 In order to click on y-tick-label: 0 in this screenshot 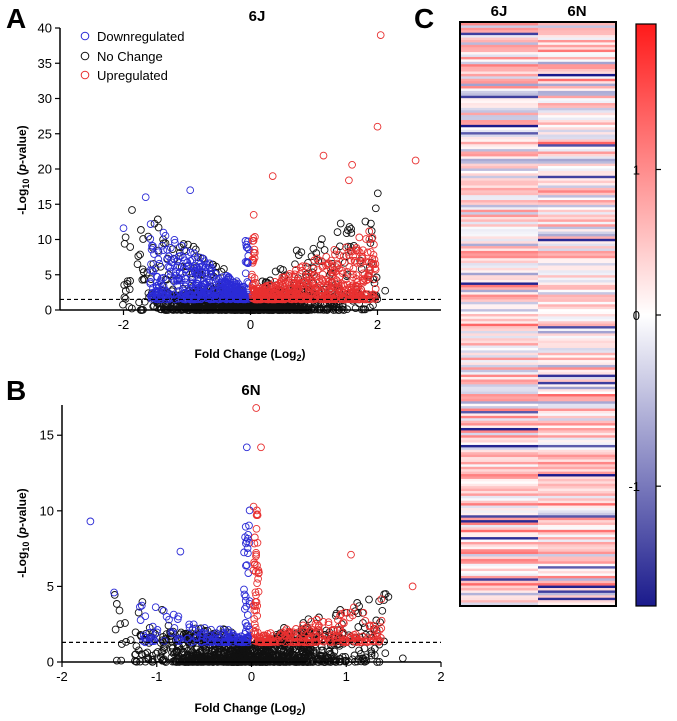, I will do `click(50, 662)`.